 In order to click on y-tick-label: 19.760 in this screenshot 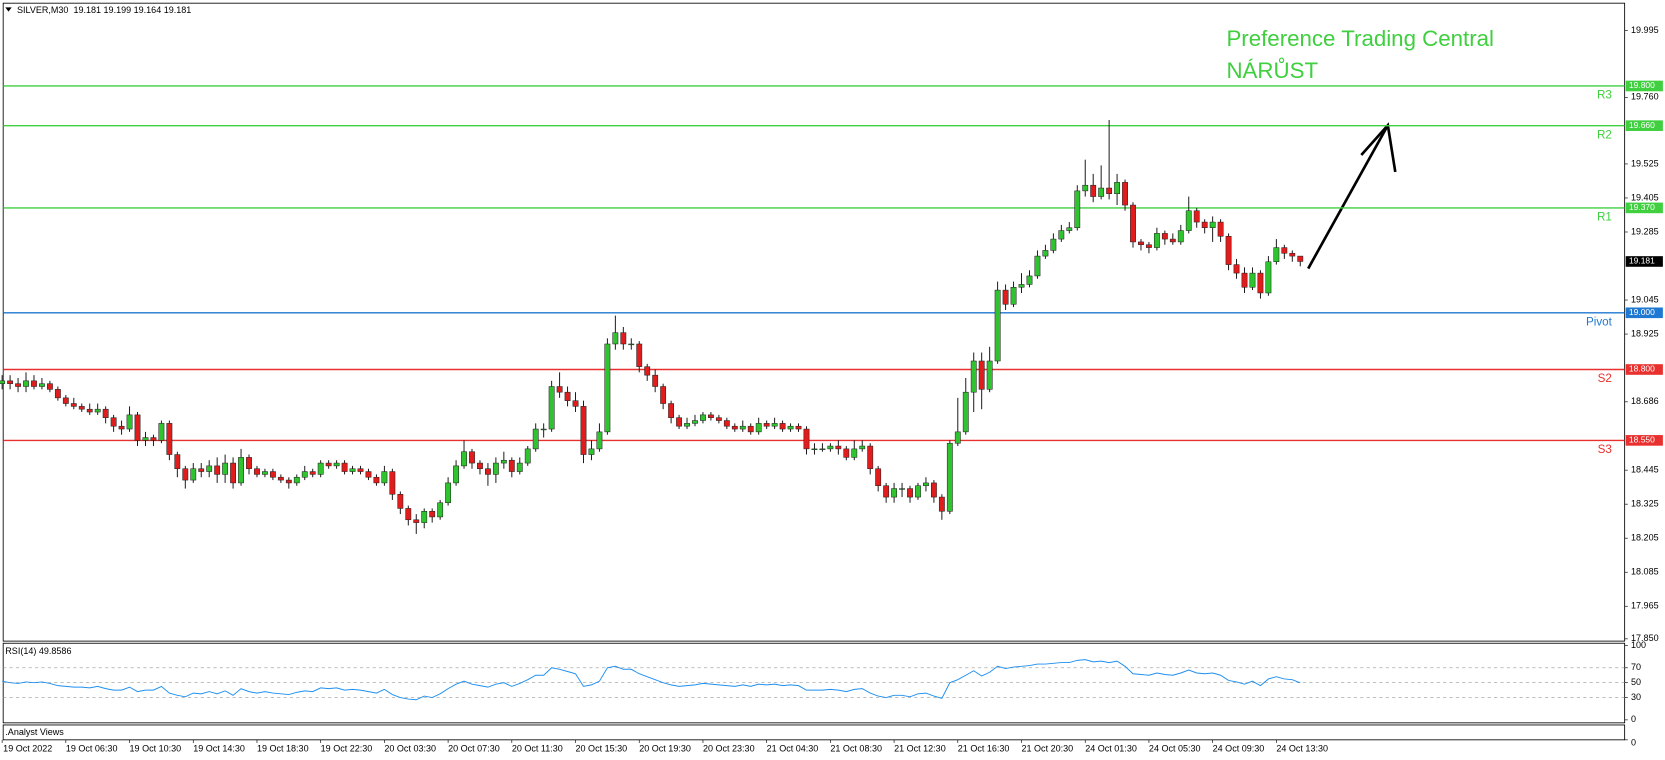, I will do `click(1645, 97)`.